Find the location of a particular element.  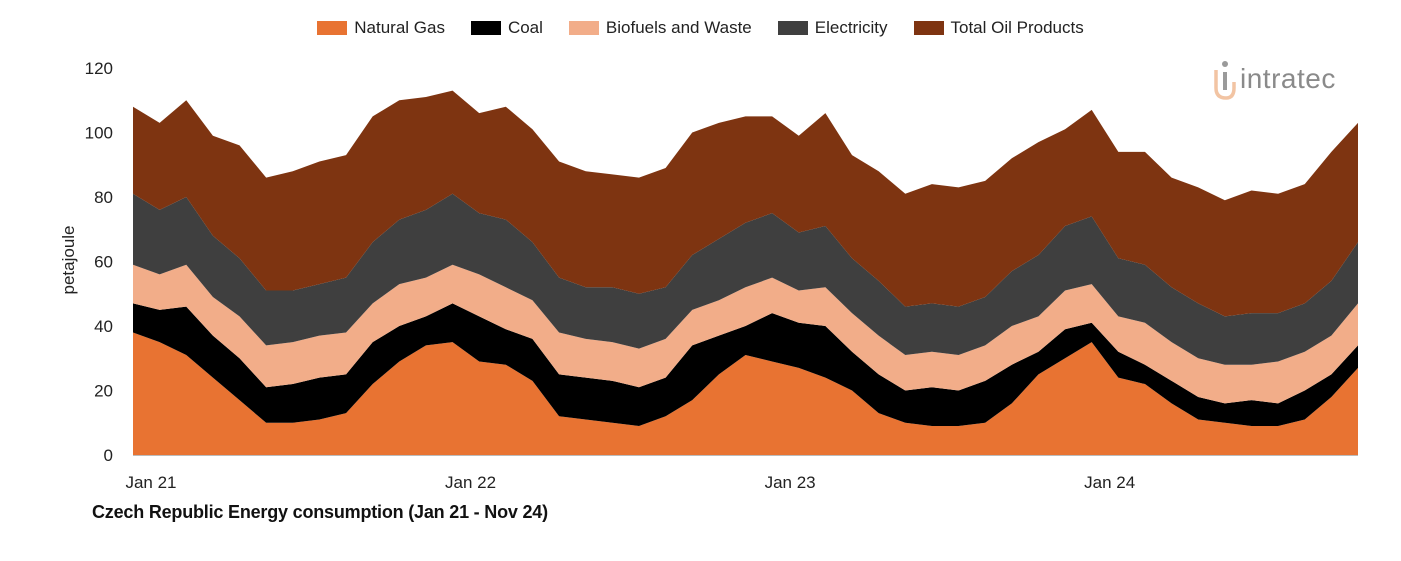

x-tick-label: Jan 23 is located at coordinates (790, 482).